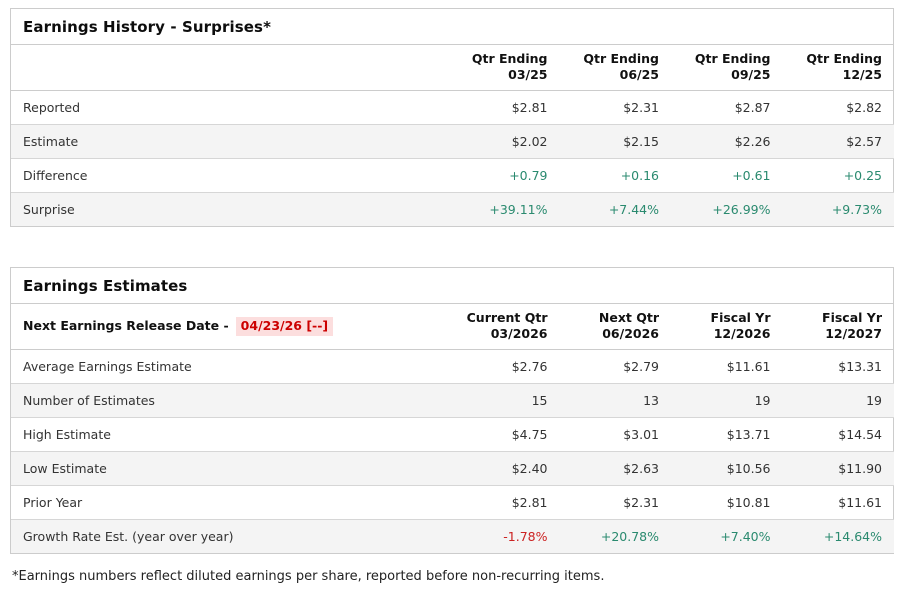 This screenshot has height=597, width=903. I want to click on table-row-number-of-estimates: Number of Estimates 15 13 19 19, so click(452, 400).